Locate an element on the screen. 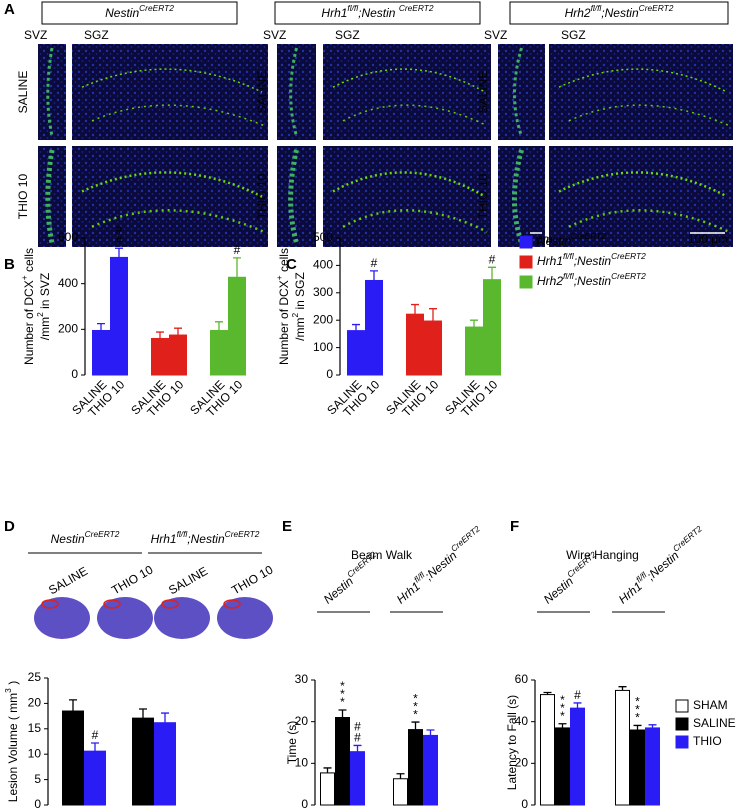 This screenshot has width=756, height=810. group-header: Hrh1fl/fl;NestinCreERT2 is located at coordinates (439, 565).